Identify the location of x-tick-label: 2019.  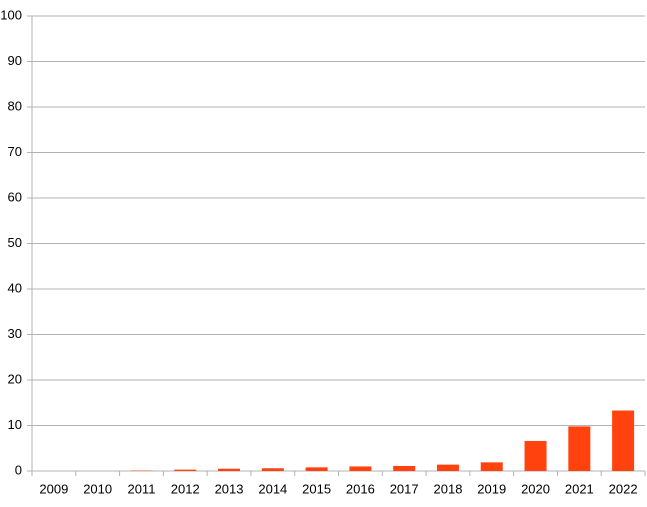
(491, 488).